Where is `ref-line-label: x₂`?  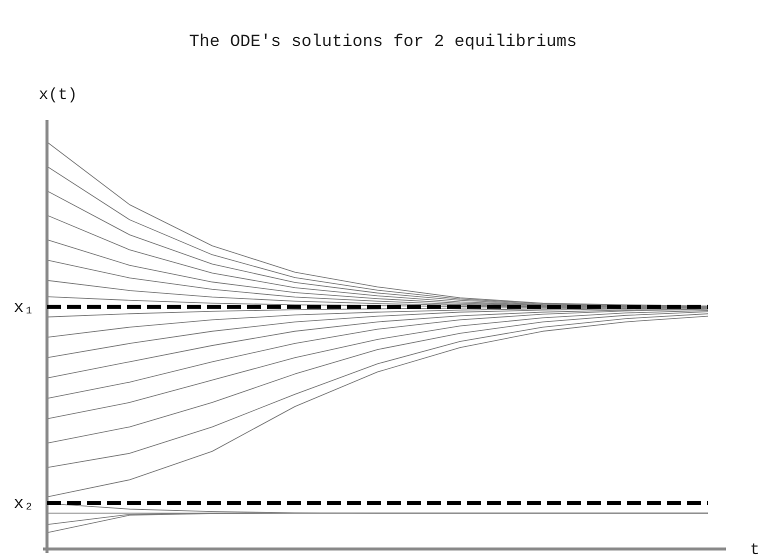 ref-line-label: x₂ is located at coordinates (24, 504).